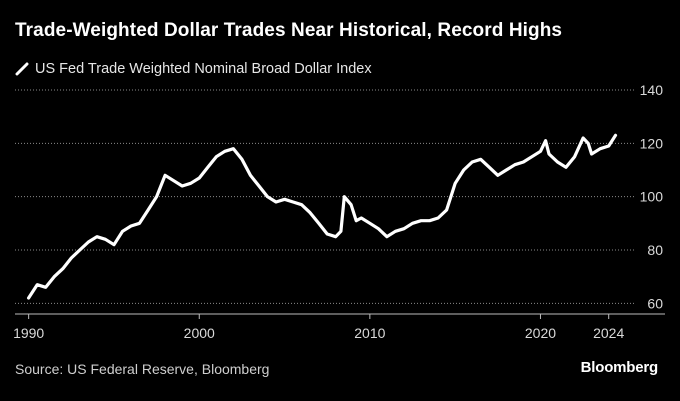 The height and width of the screenshot is (401, 680). Describe the element at coordinates (652, 197) in the screenshot. I see `y-tick-label-100: 100` at that location.